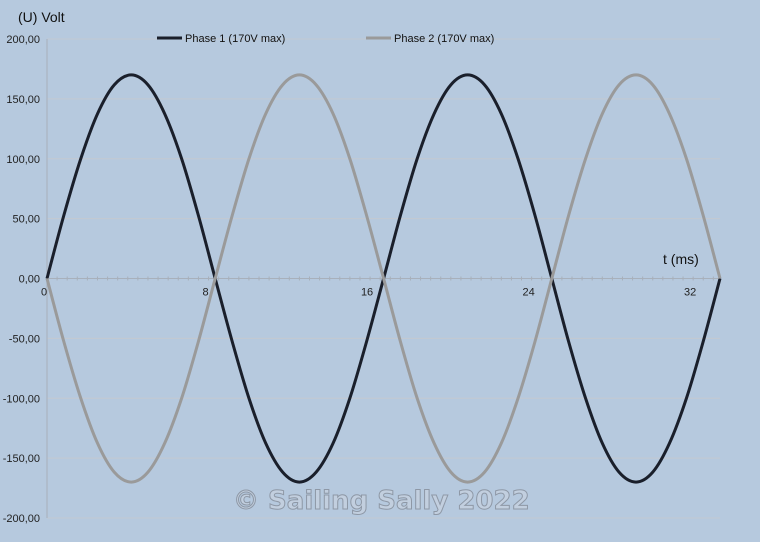 The height and width of the screenshot is (542, 760). What do you see at coordinates (381, 501) in the screenshot?
I see `watermark: © Sailing Sally 2022` at bounding box center [381, 501].